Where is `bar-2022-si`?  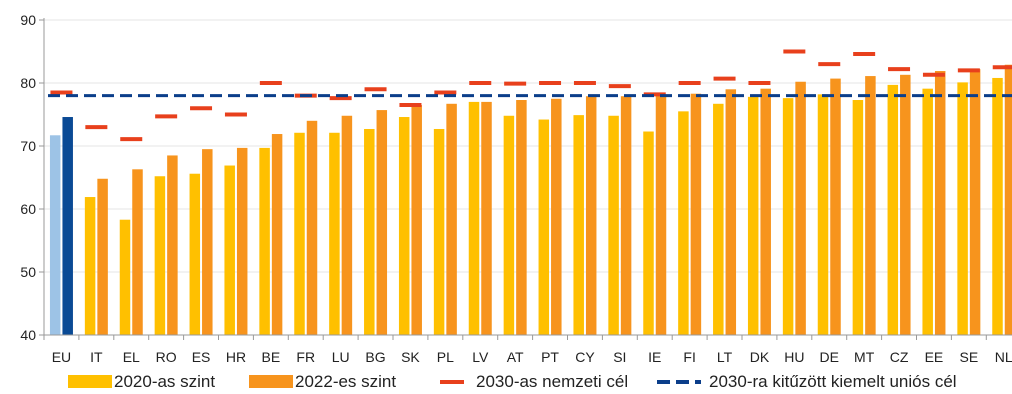 bar-2022-si is located at coordinates (626, 215).